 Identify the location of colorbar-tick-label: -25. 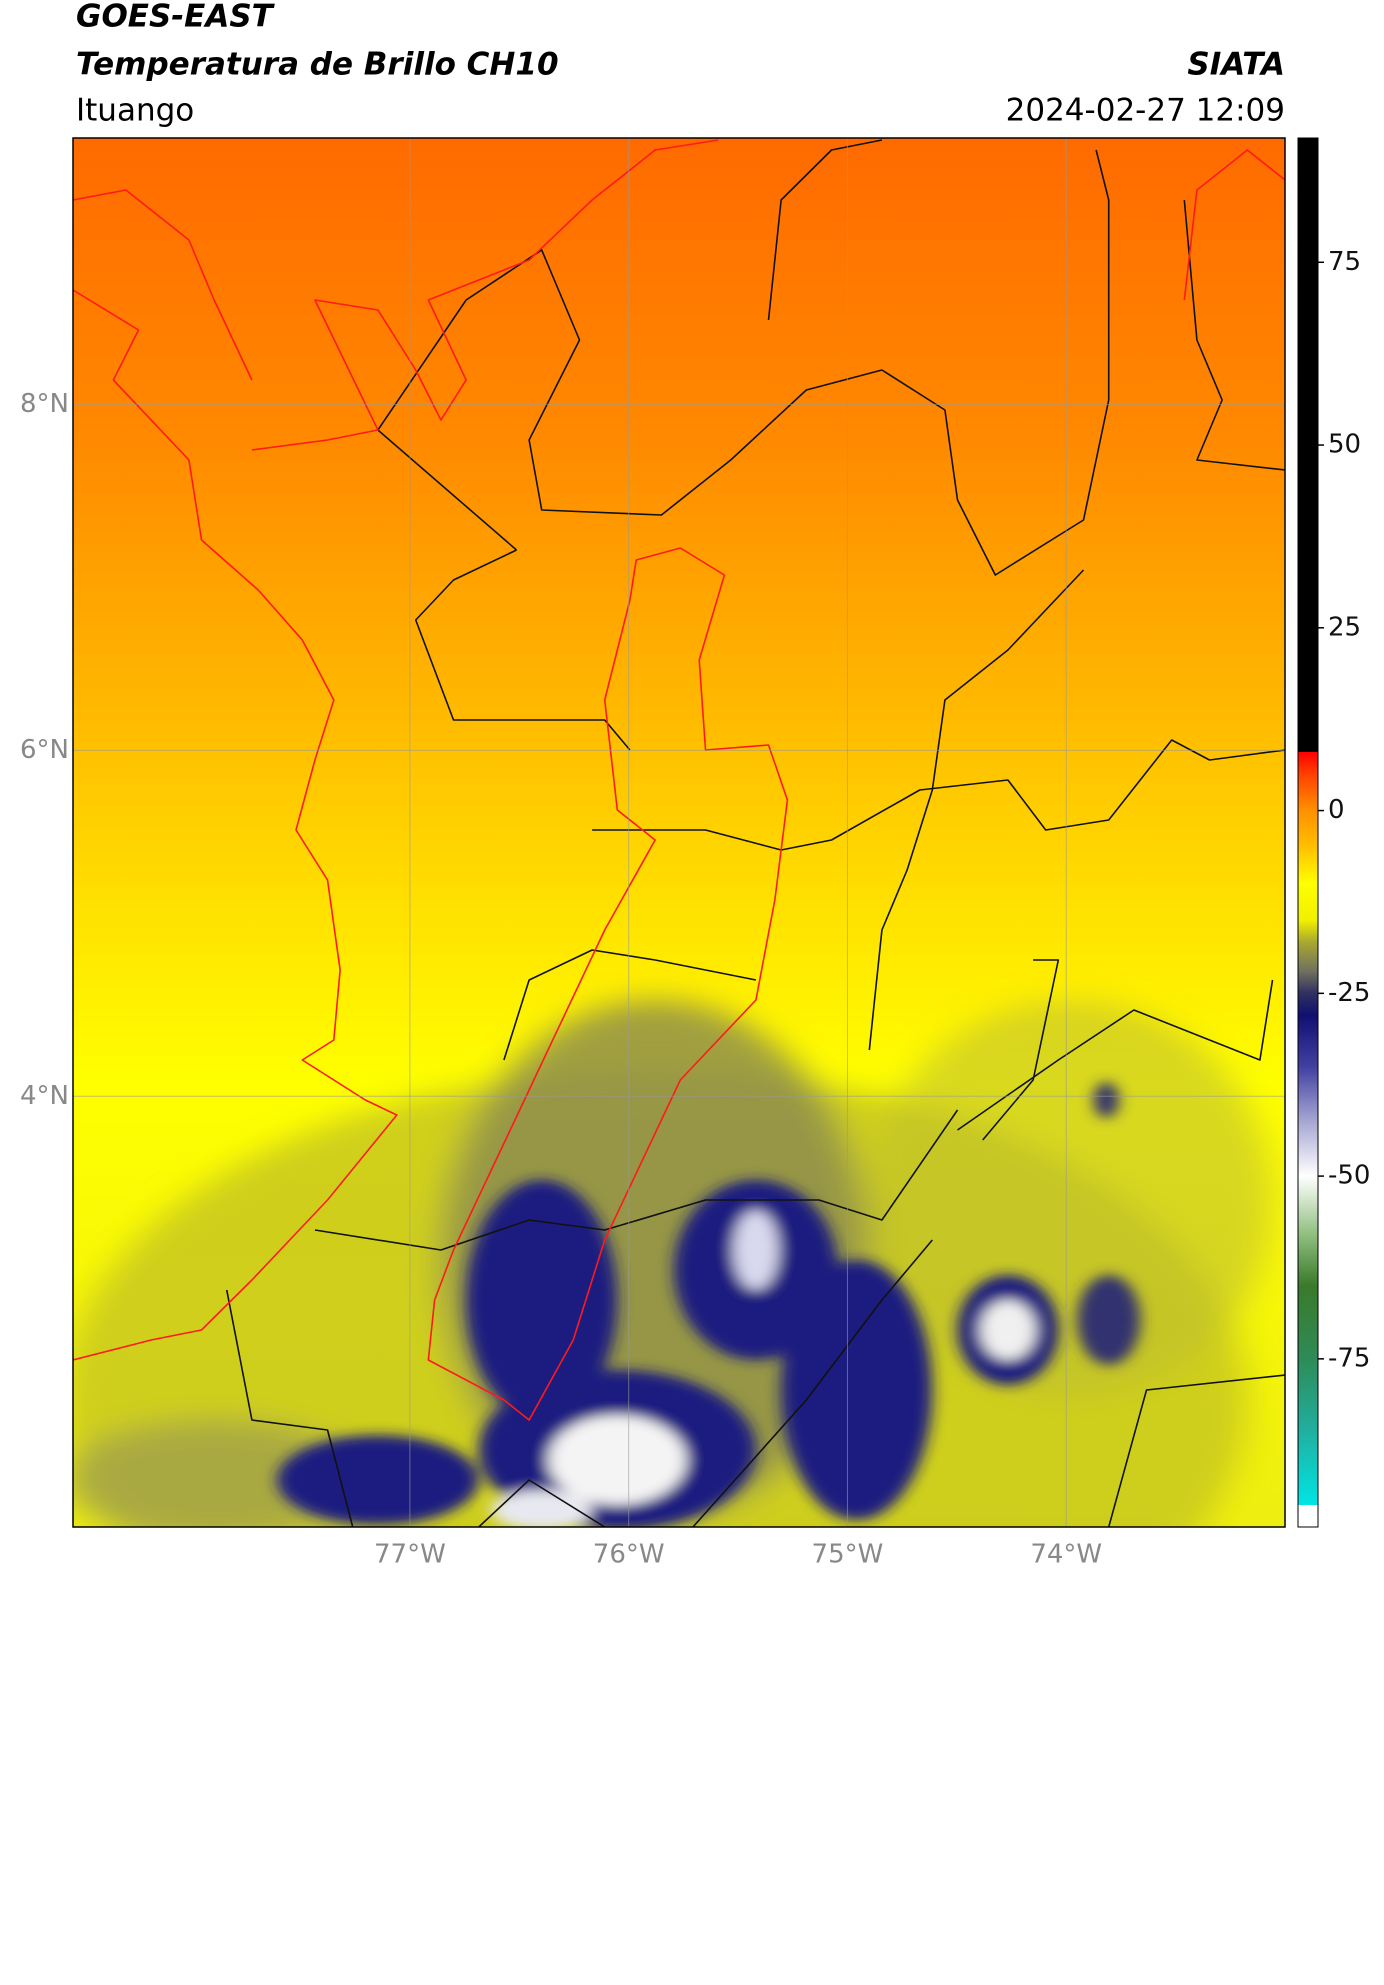
(1349, 993).